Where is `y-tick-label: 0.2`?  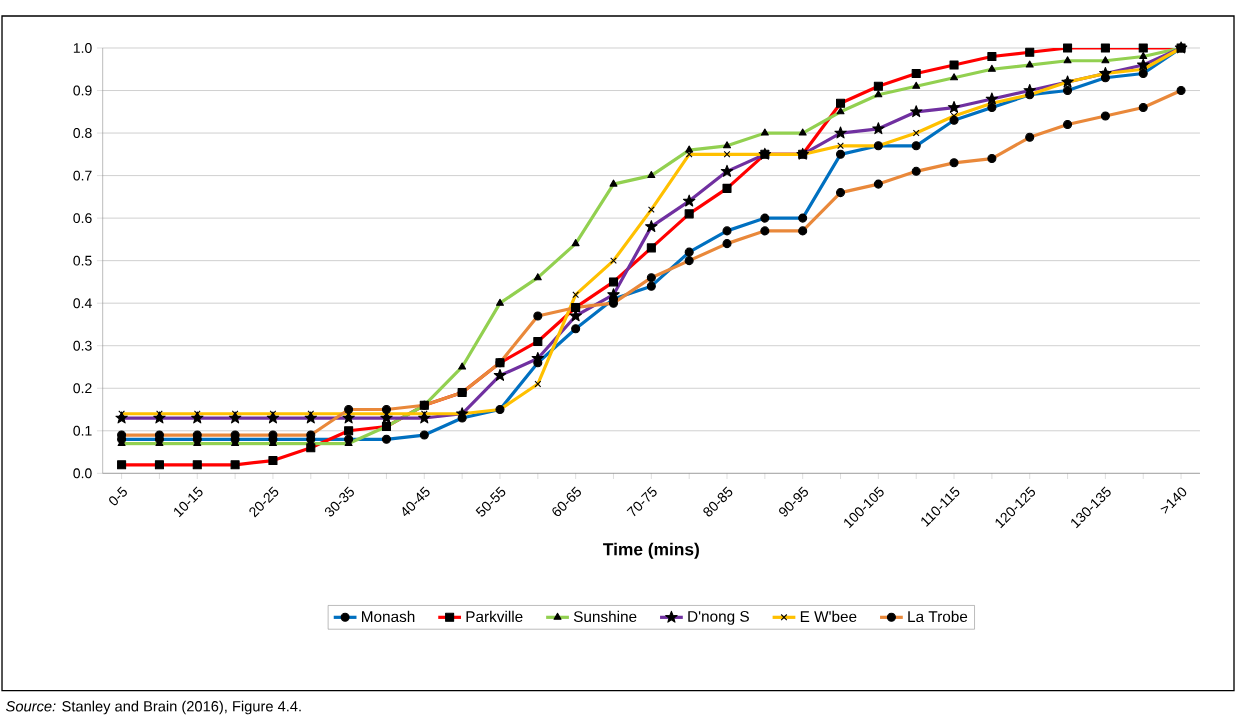 y-tick-label: 0.2 is located at coordinates (82, 388).